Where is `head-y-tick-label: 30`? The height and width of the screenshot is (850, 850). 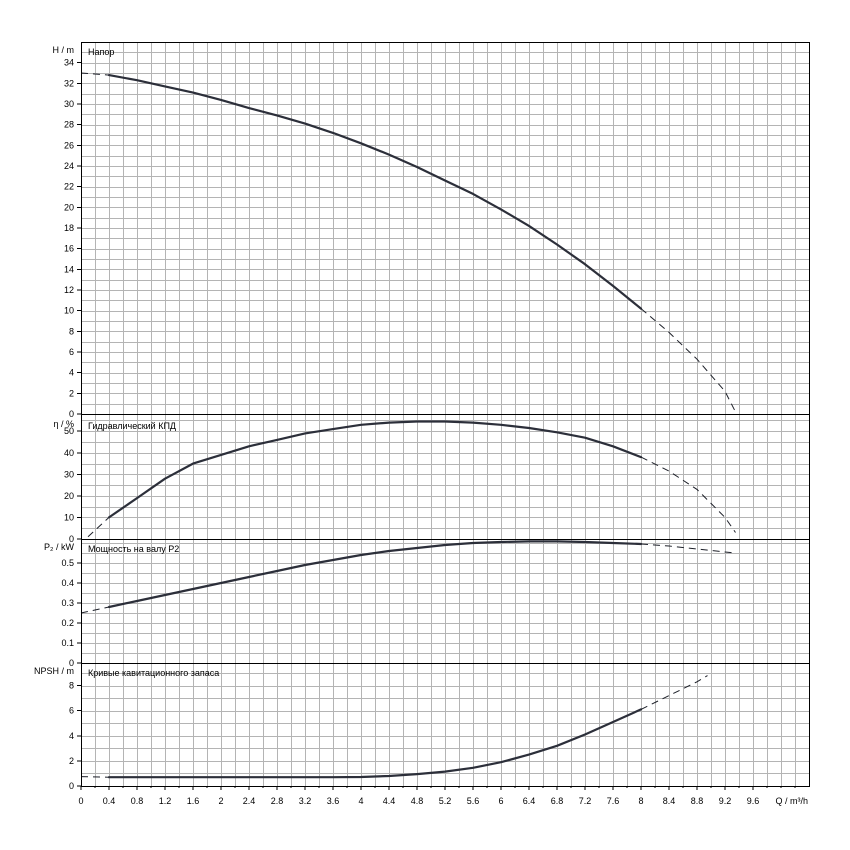
head-y-tick-label: 30 is located at coordinates (69, 104).